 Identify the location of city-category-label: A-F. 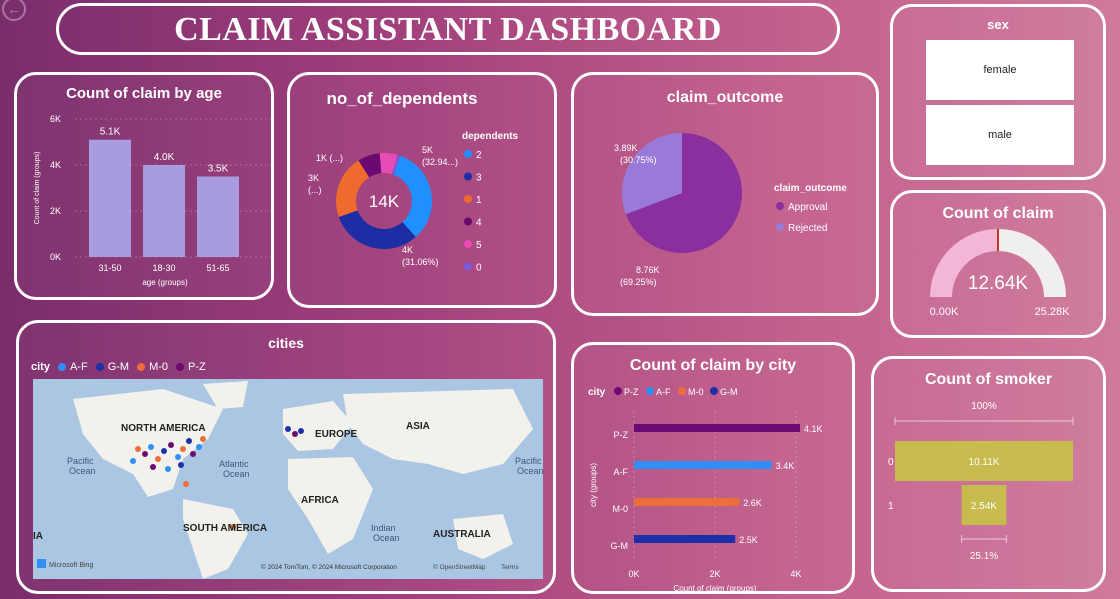
(621, 472).